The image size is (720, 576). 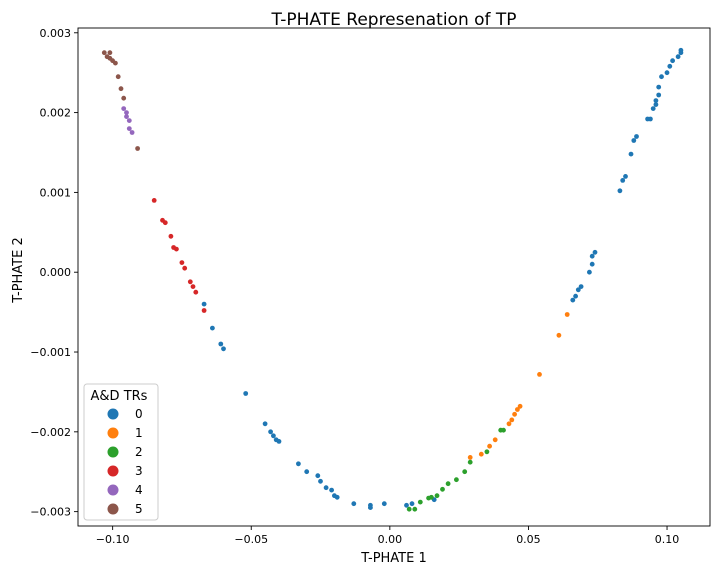 I want to click on chart-title: T-PHATE Represenation of TP, so click(x=393, y=20).